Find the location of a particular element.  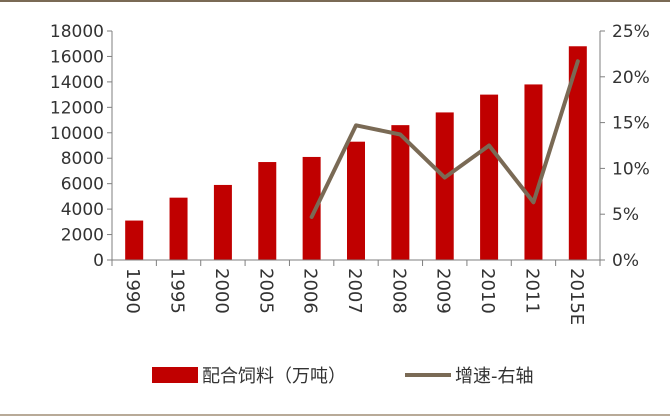

x-tick-label: 2006 is located at coordinates (310, 291).